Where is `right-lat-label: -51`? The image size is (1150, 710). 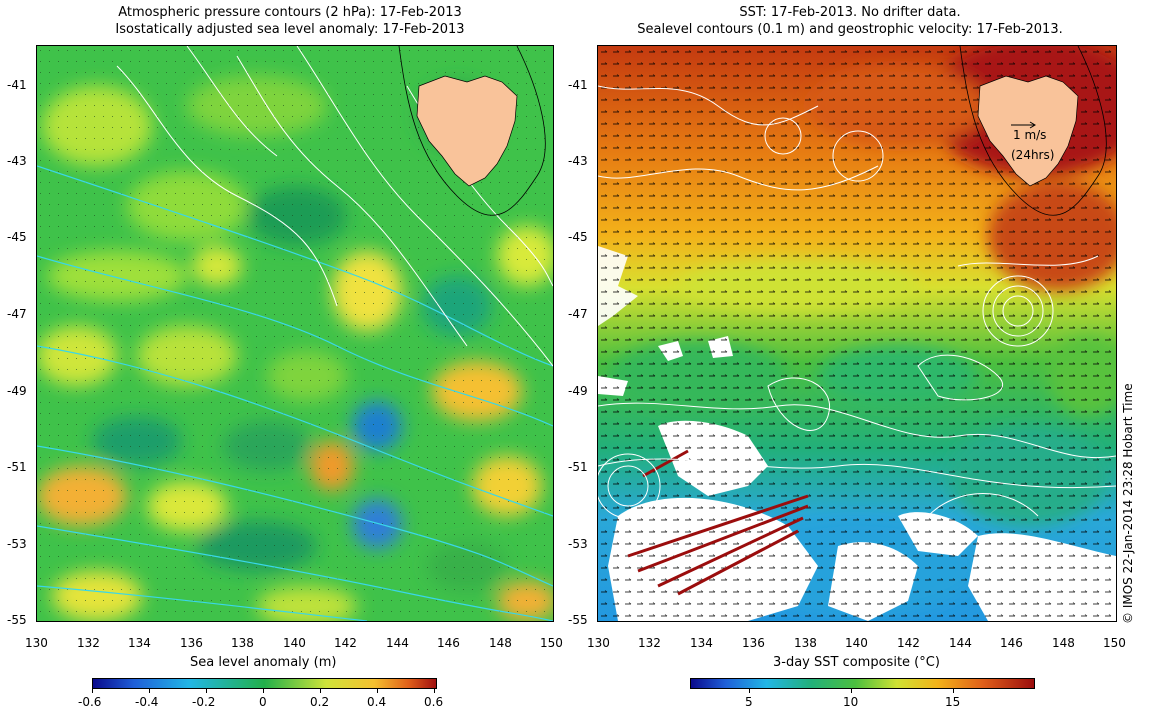 right-lat-label: -51 is located at coordinates (578, 467).